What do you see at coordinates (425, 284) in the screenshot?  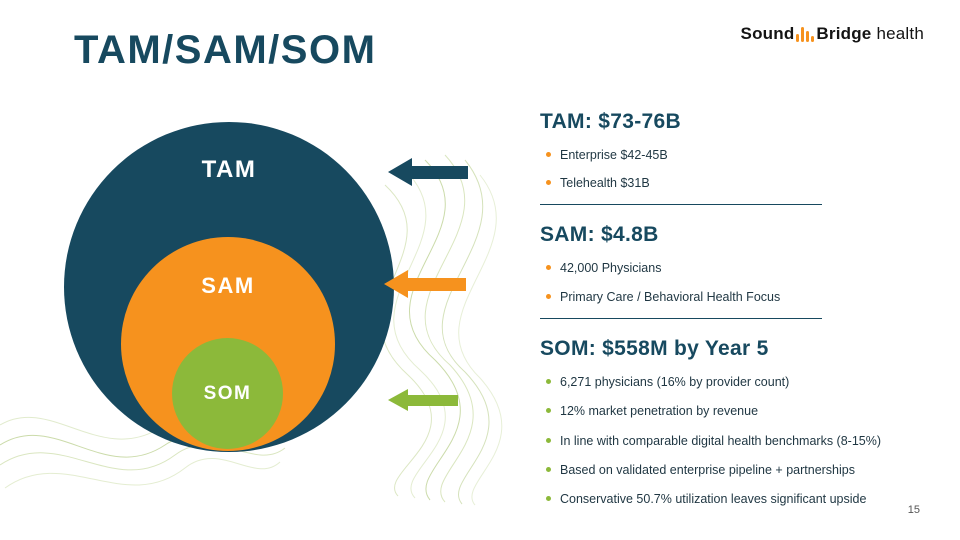 I see `sam-arrow-left-icon` at bounding box center [425, 284].